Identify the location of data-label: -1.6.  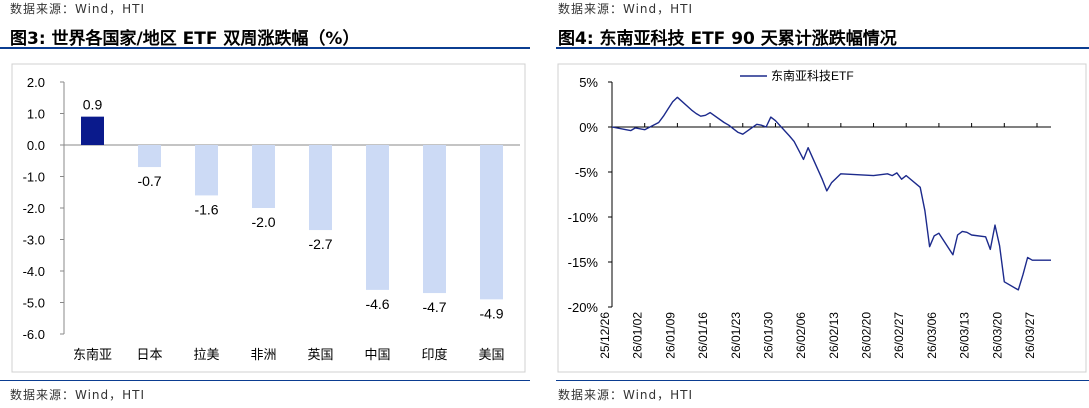
(206, 209).